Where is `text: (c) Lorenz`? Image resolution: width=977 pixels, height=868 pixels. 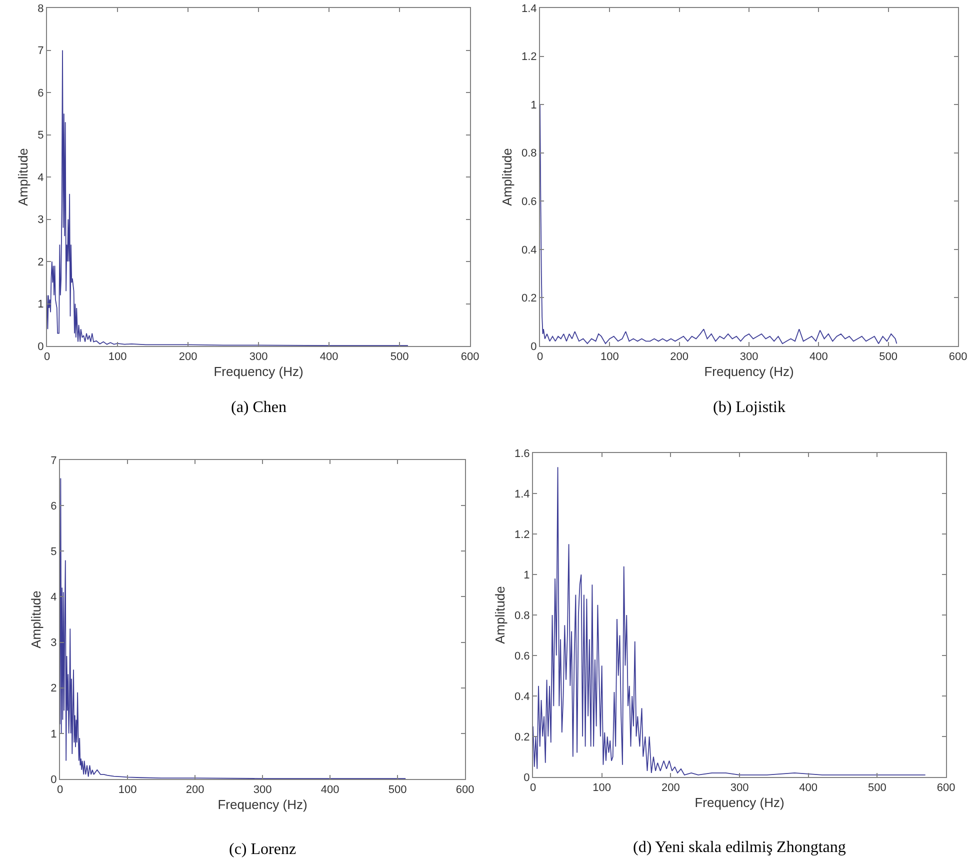
text: (c) Lorenz is located at coordinates (262, 849).